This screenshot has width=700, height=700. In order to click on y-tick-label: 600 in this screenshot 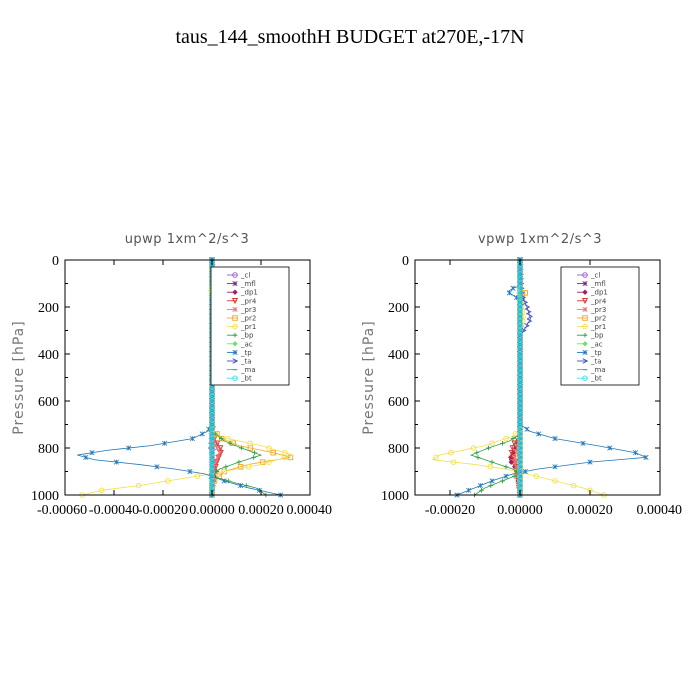, I will do `click(48, 402)`.